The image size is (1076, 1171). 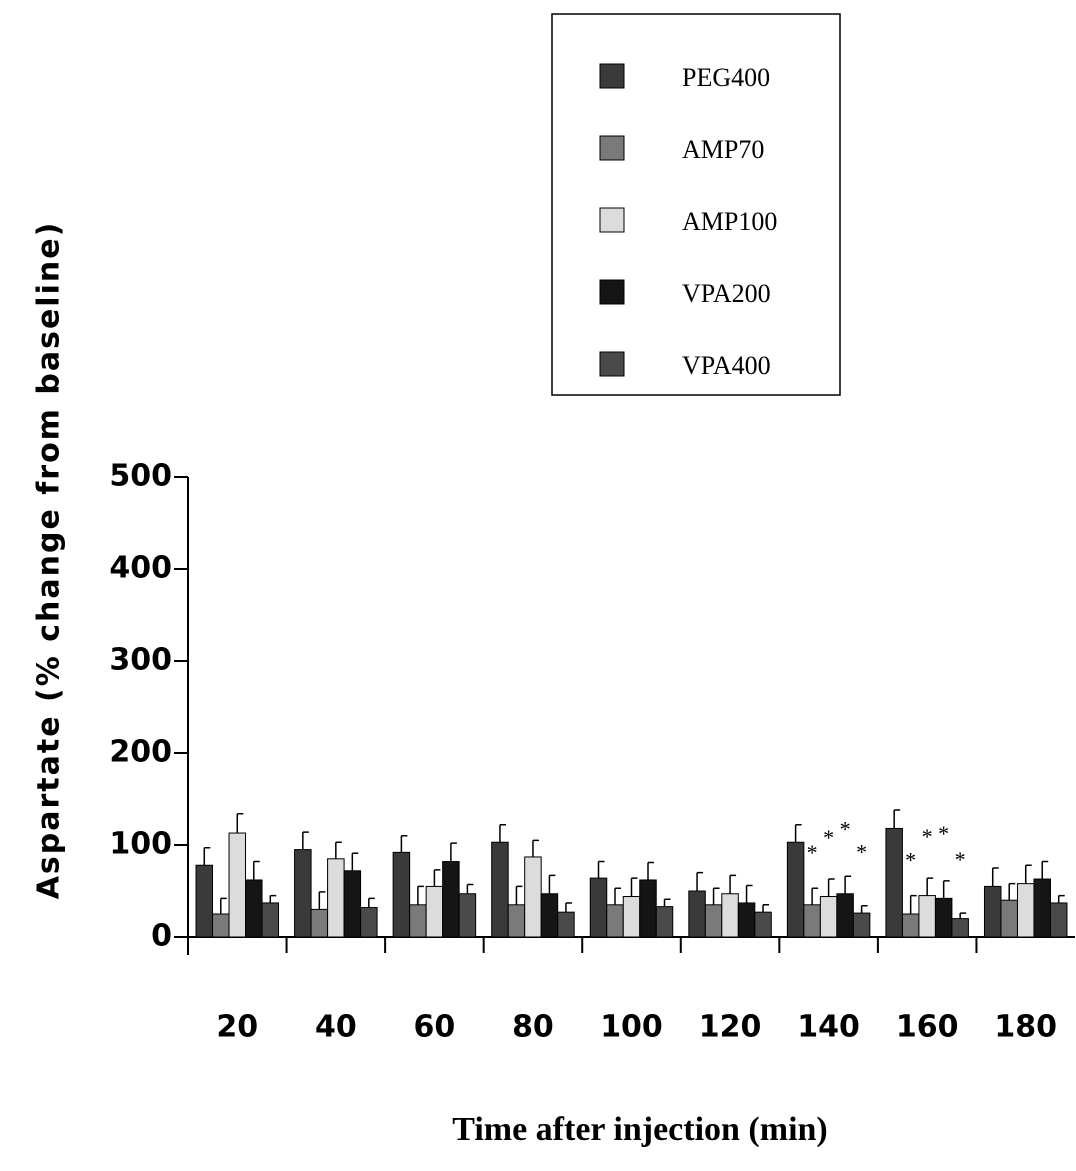 I want to click on y-tick-label: 0, so click(x=161, y=936).